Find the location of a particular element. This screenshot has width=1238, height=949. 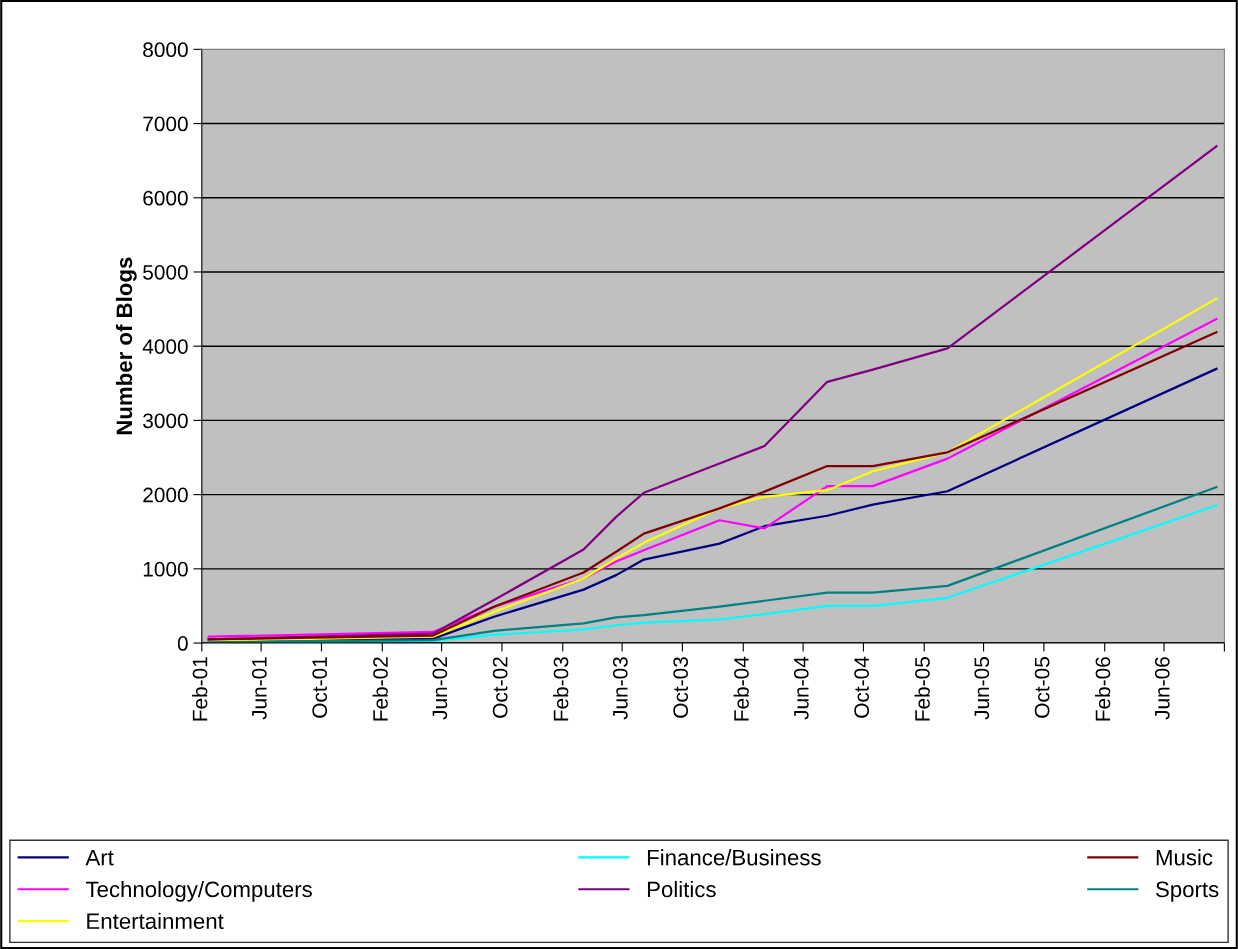

legend-label: Politics is located at coordinates (681, 889).